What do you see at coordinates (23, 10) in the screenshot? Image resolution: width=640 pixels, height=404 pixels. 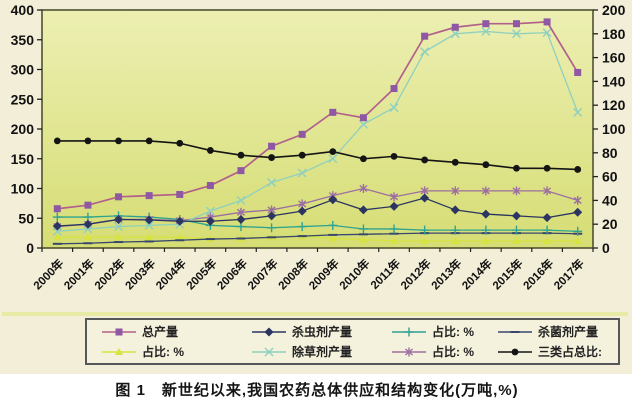 I see `y-axis-left-label: 400` at bounding box center [23, 10].